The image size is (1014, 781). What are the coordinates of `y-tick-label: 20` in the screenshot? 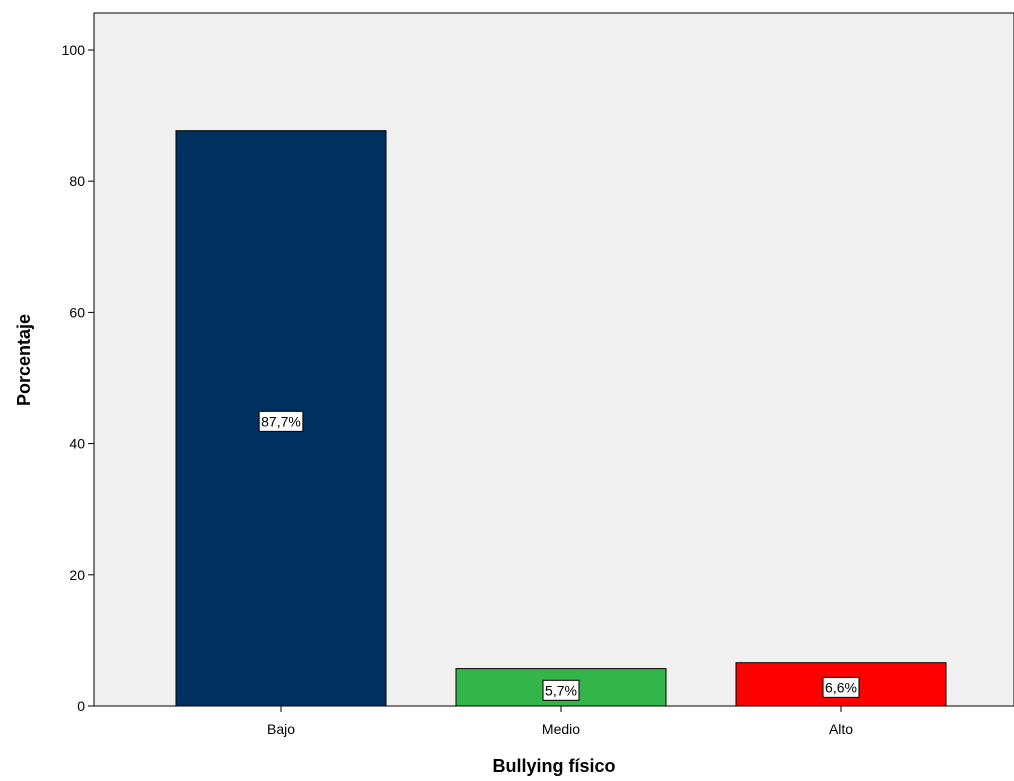 It's located at (77, 575).